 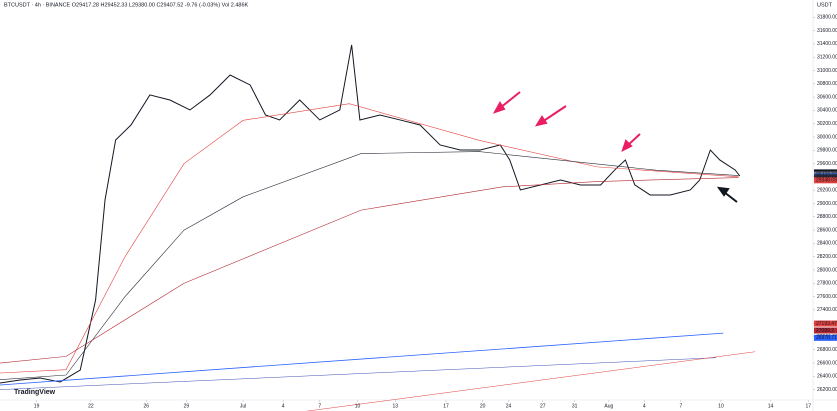 What do you see at coordinates (827, 310) in the screenshot?
I see `y-tick-label: 27400.00` at bounding box center [827, 310].